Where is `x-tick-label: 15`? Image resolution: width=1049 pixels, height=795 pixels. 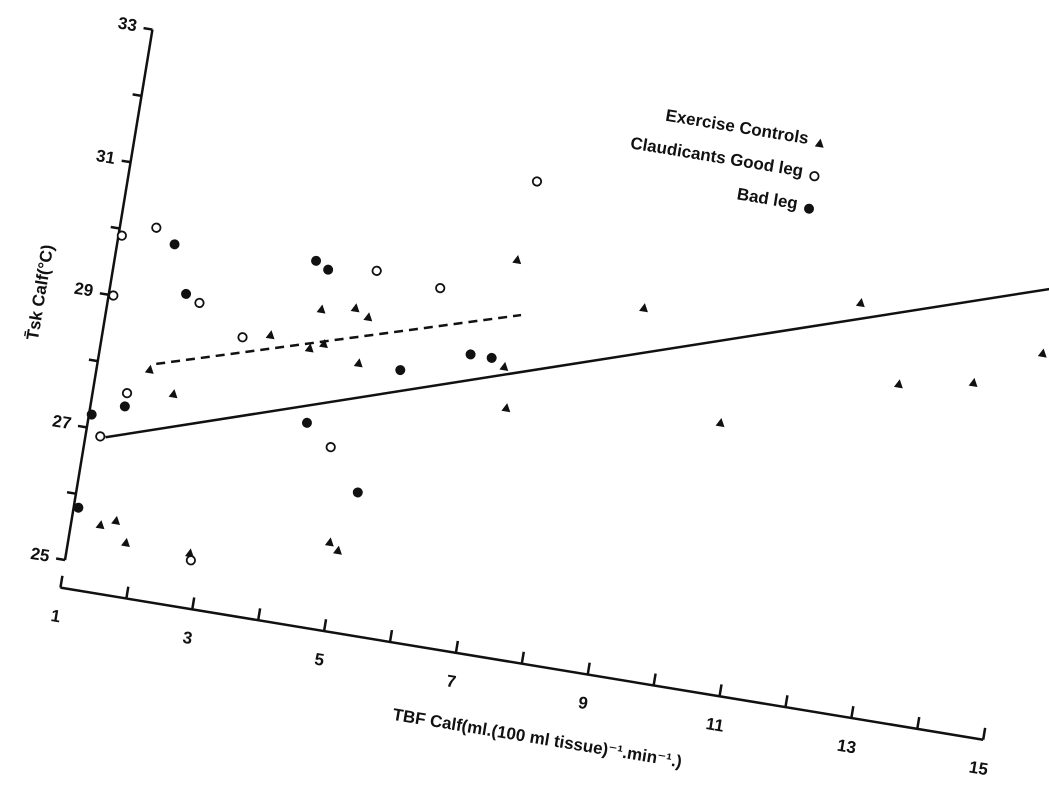 x-tick-label: 15 is located at coordinates (979, 768).